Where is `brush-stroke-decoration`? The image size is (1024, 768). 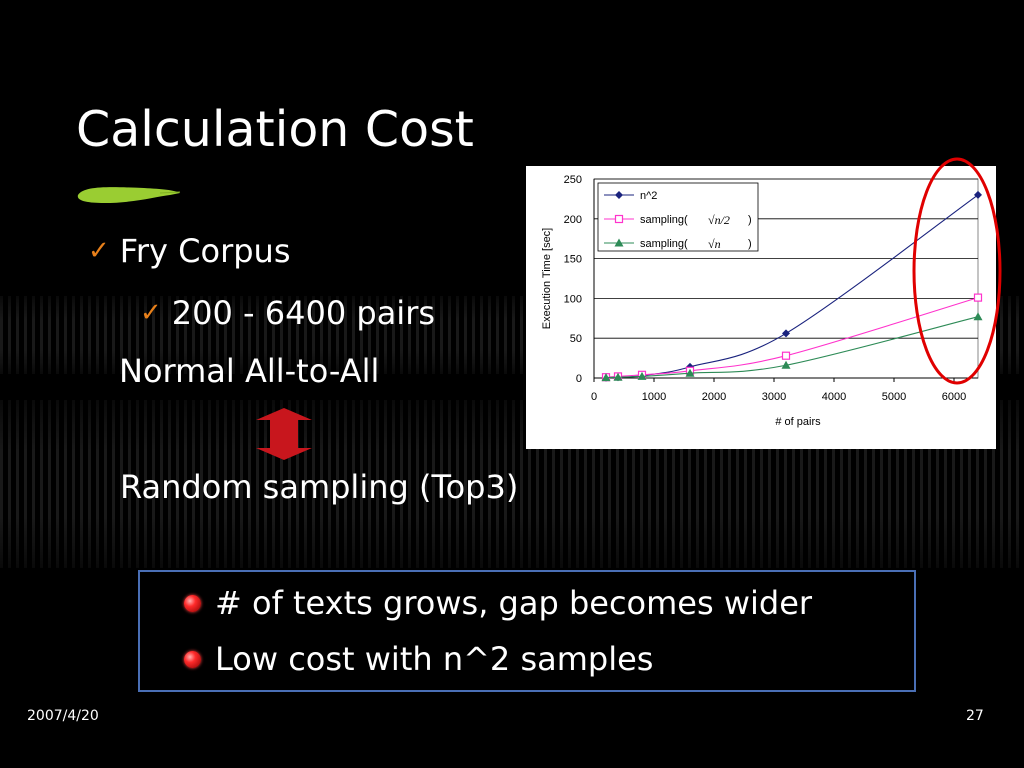 brush-stroke-decoration is located at coordinates (129, 195).